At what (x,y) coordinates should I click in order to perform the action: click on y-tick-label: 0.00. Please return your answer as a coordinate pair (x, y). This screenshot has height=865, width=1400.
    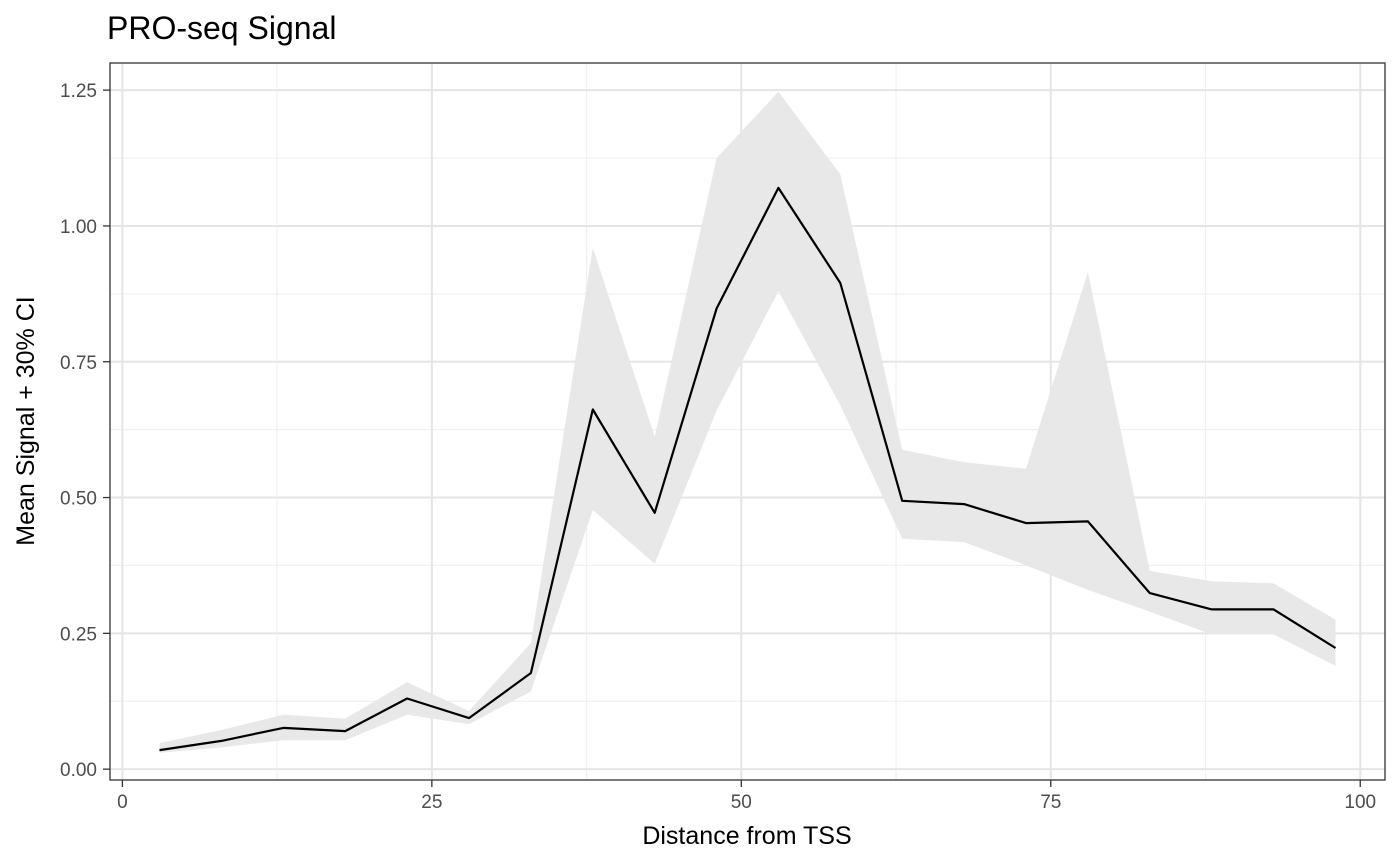
    Looking at the image, I should click on (78, 770).